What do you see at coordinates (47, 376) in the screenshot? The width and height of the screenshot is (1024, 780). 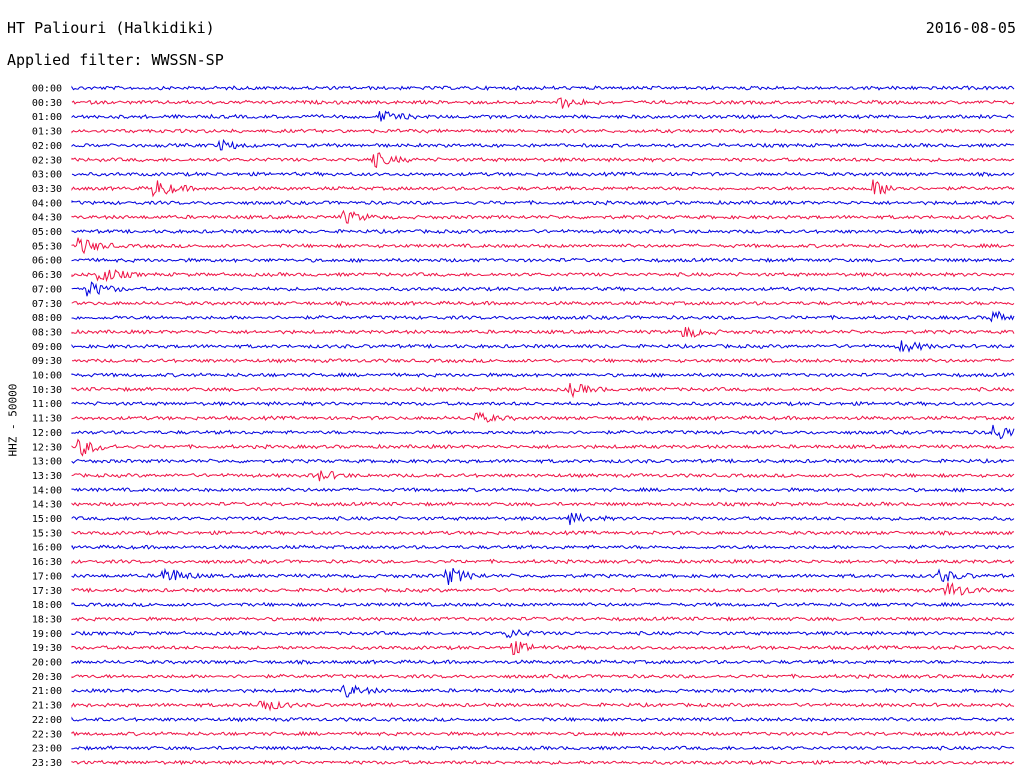 I see `row-label-1000: 10:00` at bounding box center [47, 376].